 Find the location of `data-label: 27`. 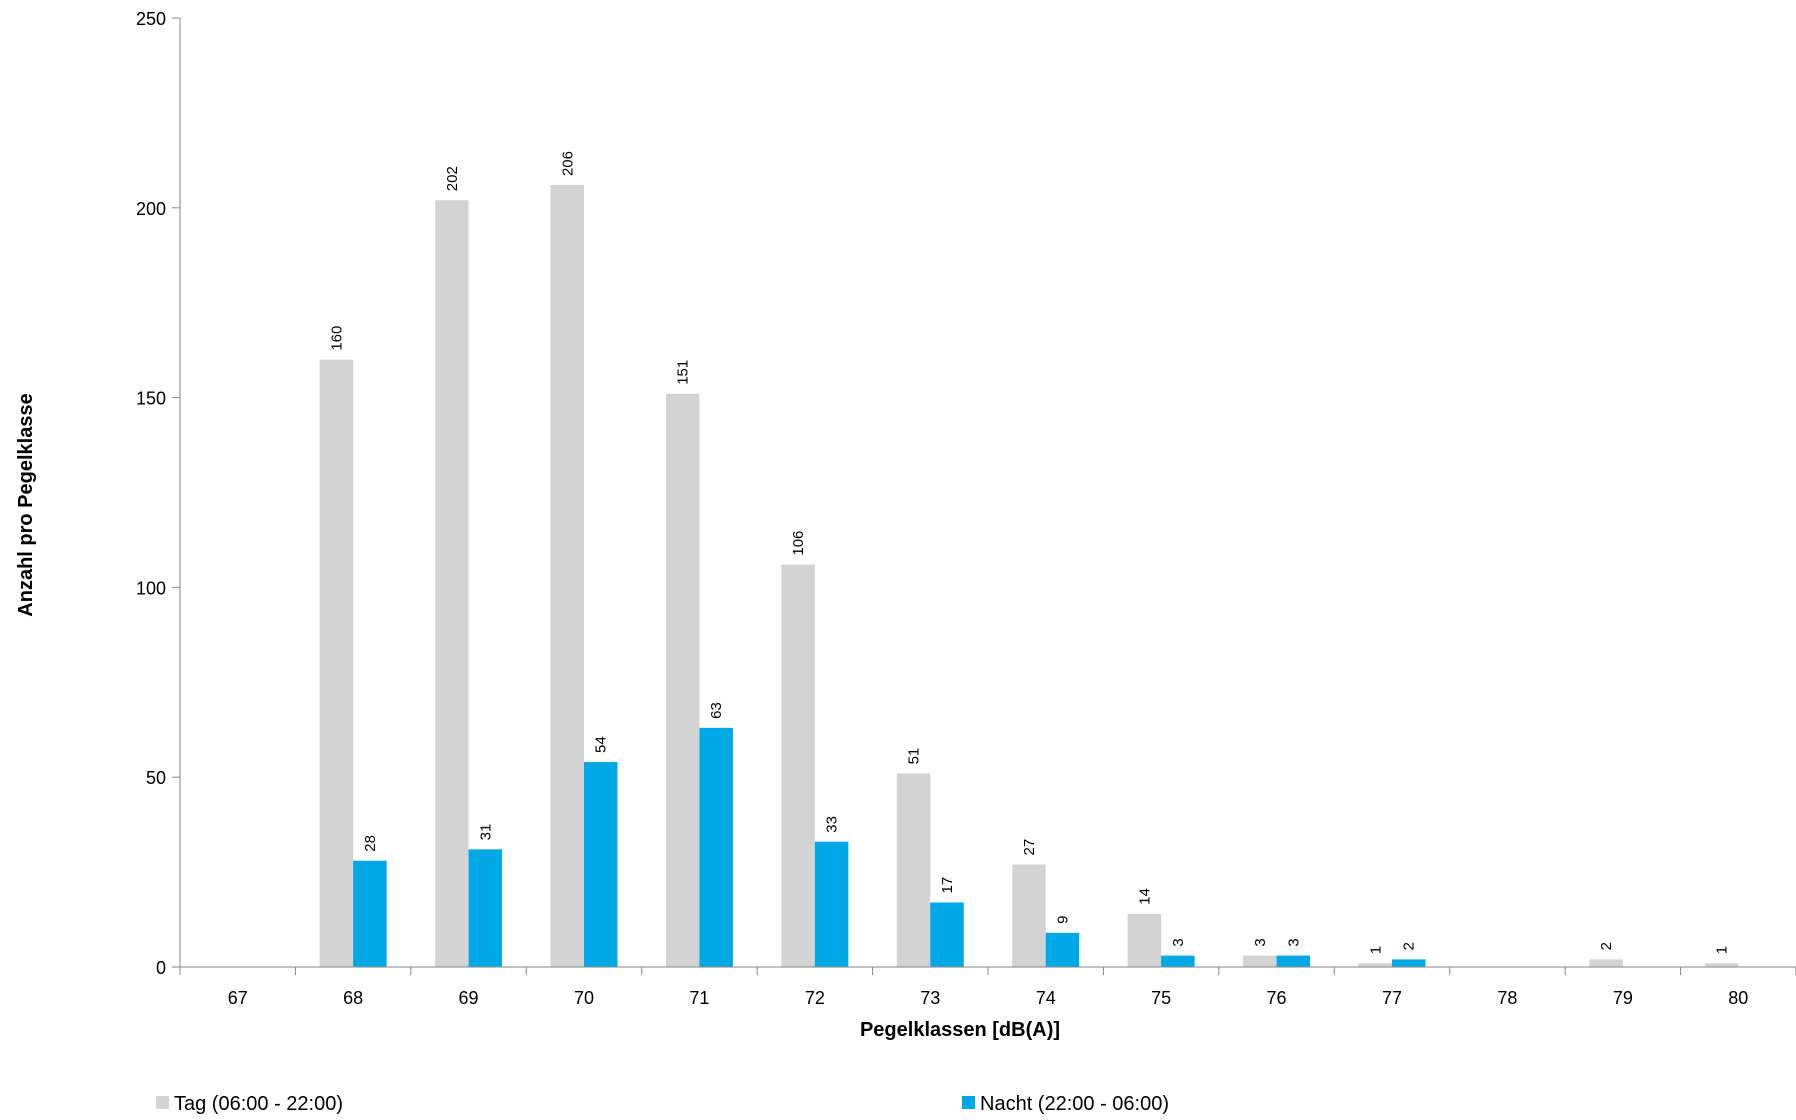

data-label: 27 is located at coordinates (1029, 847).